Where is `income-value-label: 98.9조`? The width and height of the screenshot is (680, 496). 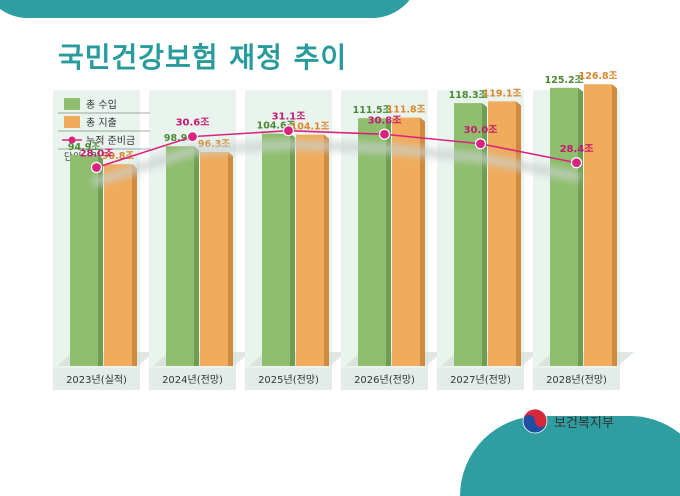
income-value-label: 98.9조 is located at coordinates (180, 138).